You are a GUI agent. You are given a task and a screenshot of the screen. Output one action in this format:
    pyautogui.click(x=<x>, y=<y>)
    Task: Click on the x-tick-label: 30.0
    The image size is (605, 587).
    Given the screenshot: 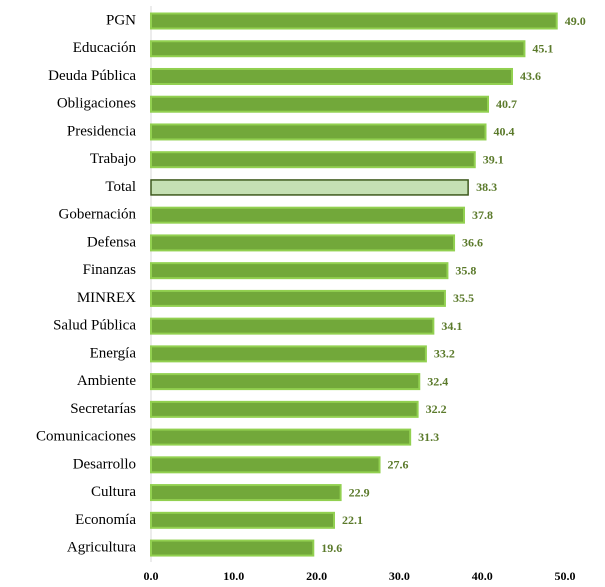 What is the action you would take?
    pyautogui.click(x=399, y=576)
    